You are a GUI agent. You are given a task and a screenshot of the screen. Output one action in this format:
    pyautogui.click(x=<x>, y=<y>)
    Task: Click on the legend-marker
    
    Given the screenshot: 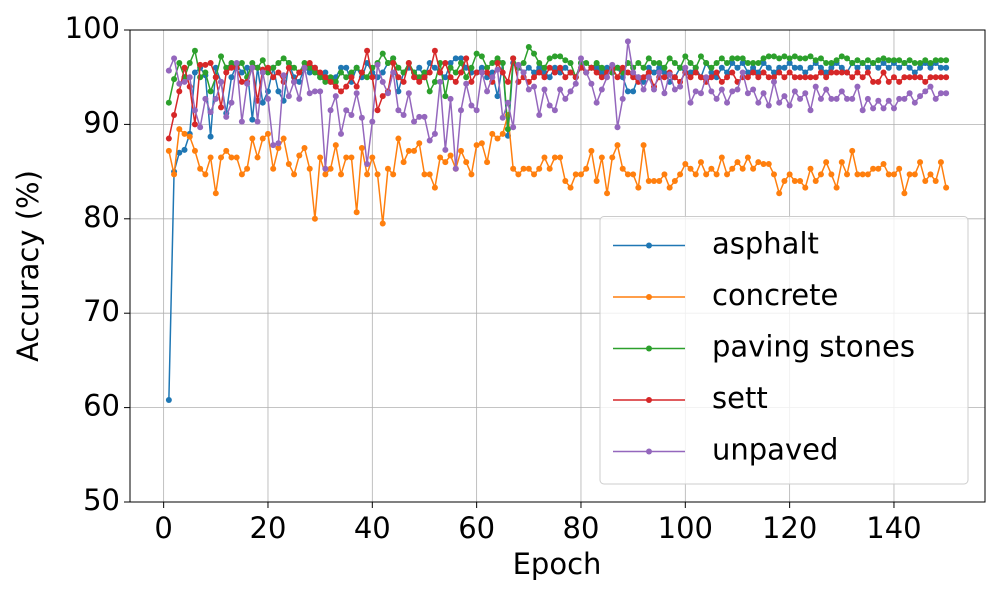 What is the action you would take?
    pyautogui.click(x=649, y=297)
    